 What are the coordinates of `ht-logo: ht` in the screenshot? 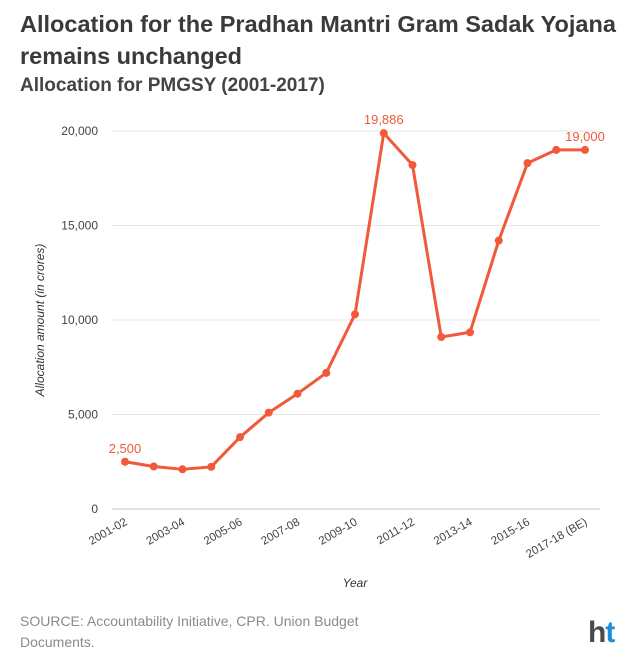 It's located at (601, 632).